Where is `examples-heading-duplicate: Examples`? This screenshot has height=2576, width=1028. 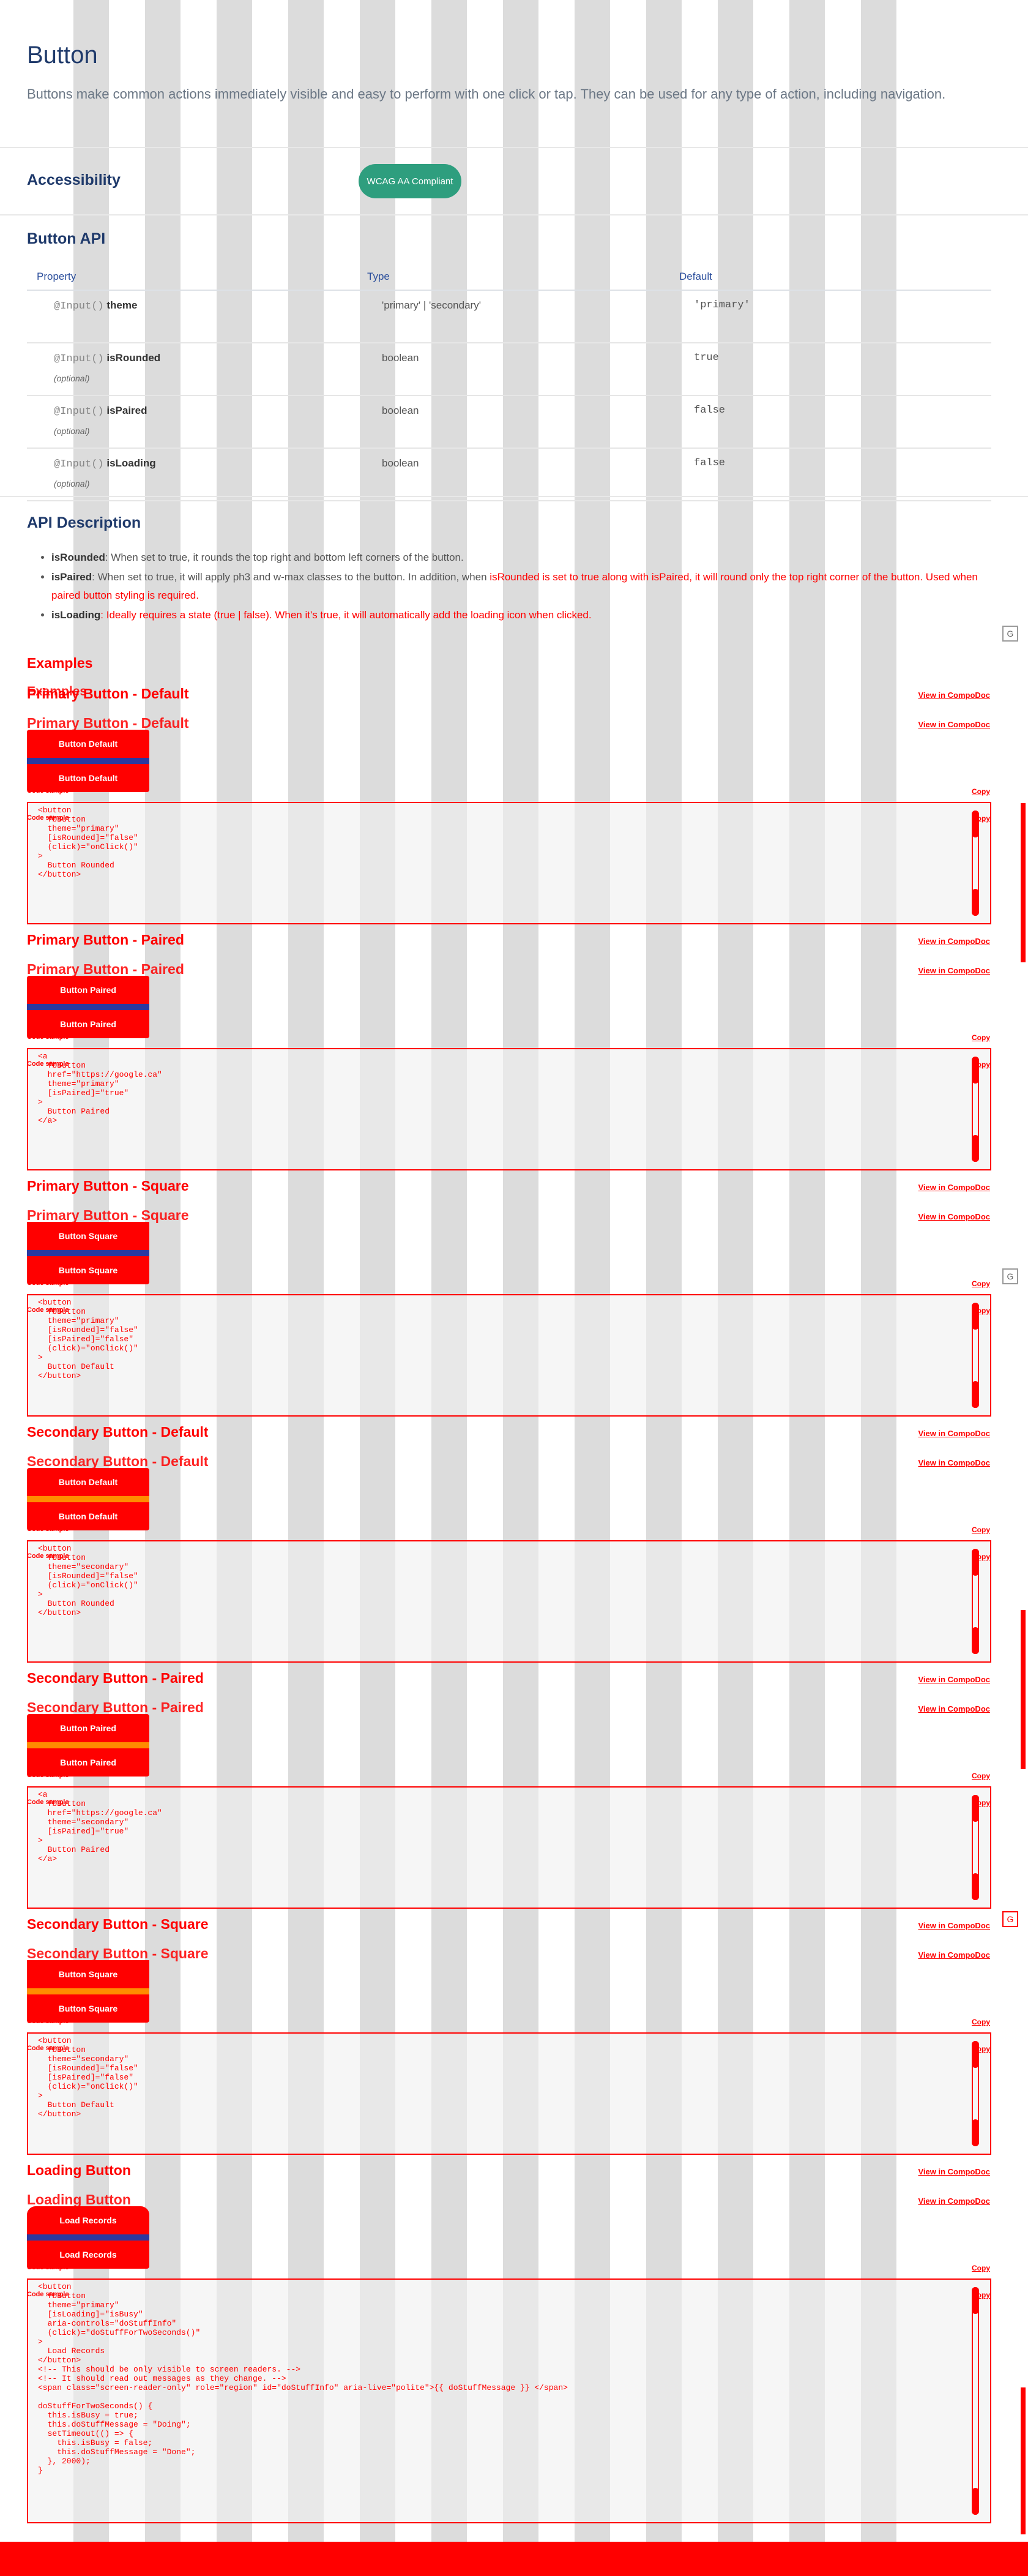 examples-heading-duplicate: Examples is located at coordinates (58, 691).